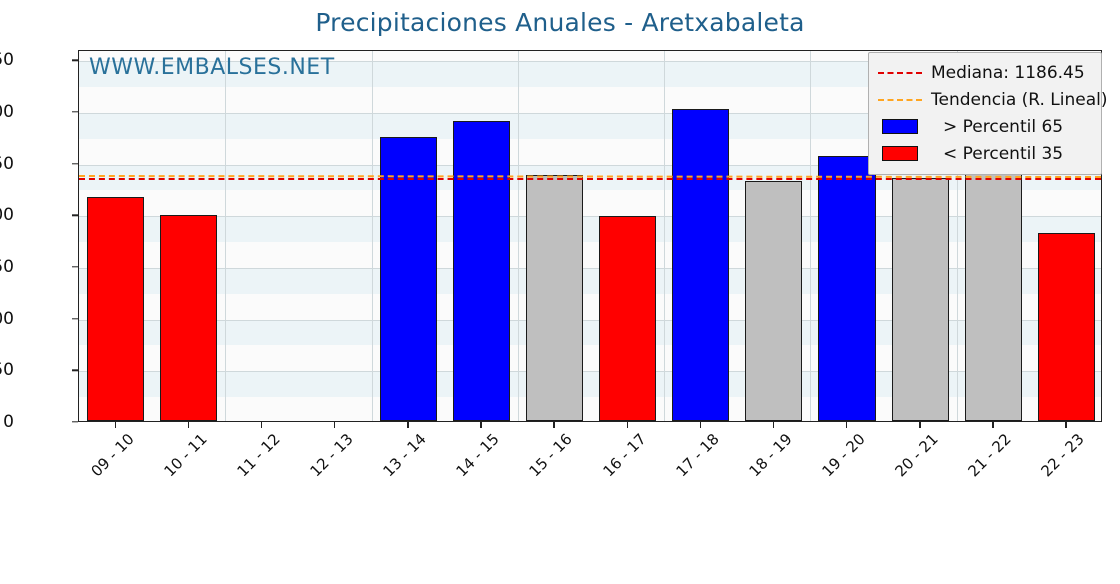  What do you see at coordinates (1003, 126) in the screenshot?
I see `legend-label-above-p65: > Percentil 65` at bounding box center [1003, 126].